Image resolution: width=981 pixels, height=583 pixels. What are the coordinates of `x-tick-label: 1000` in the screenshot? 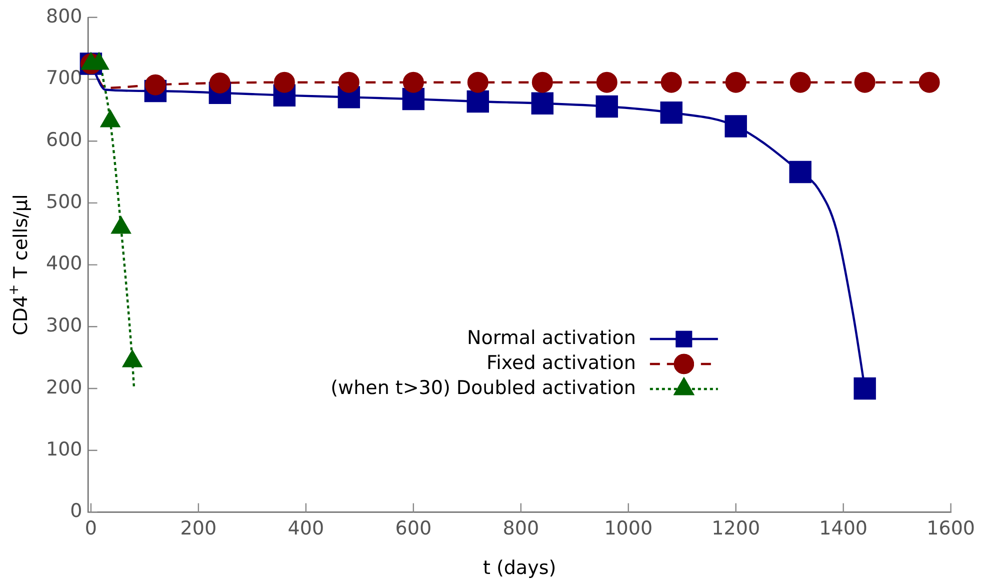 It's located at (628, 529).